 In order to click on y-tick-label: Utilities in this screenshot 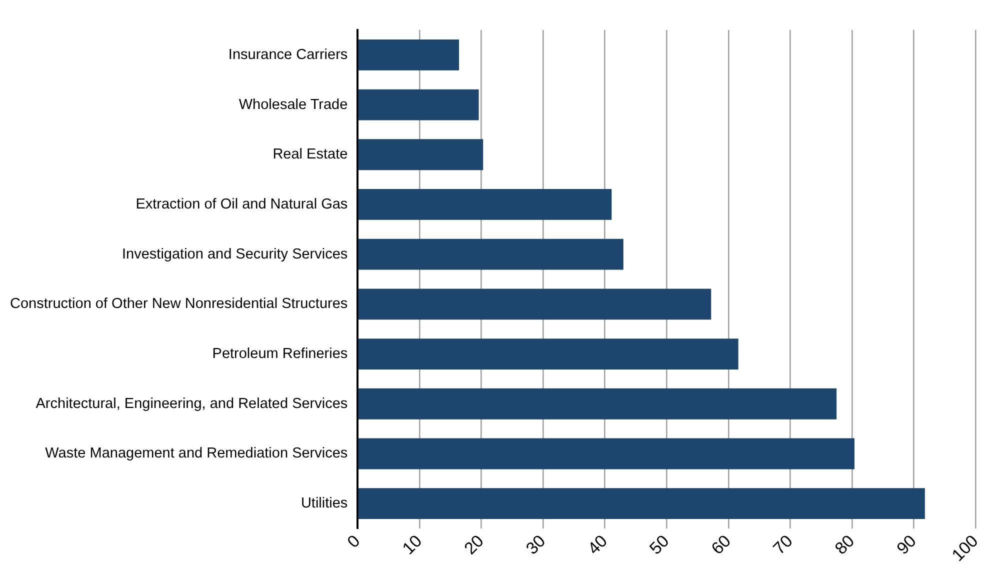, I will do `click(324, 504)`.